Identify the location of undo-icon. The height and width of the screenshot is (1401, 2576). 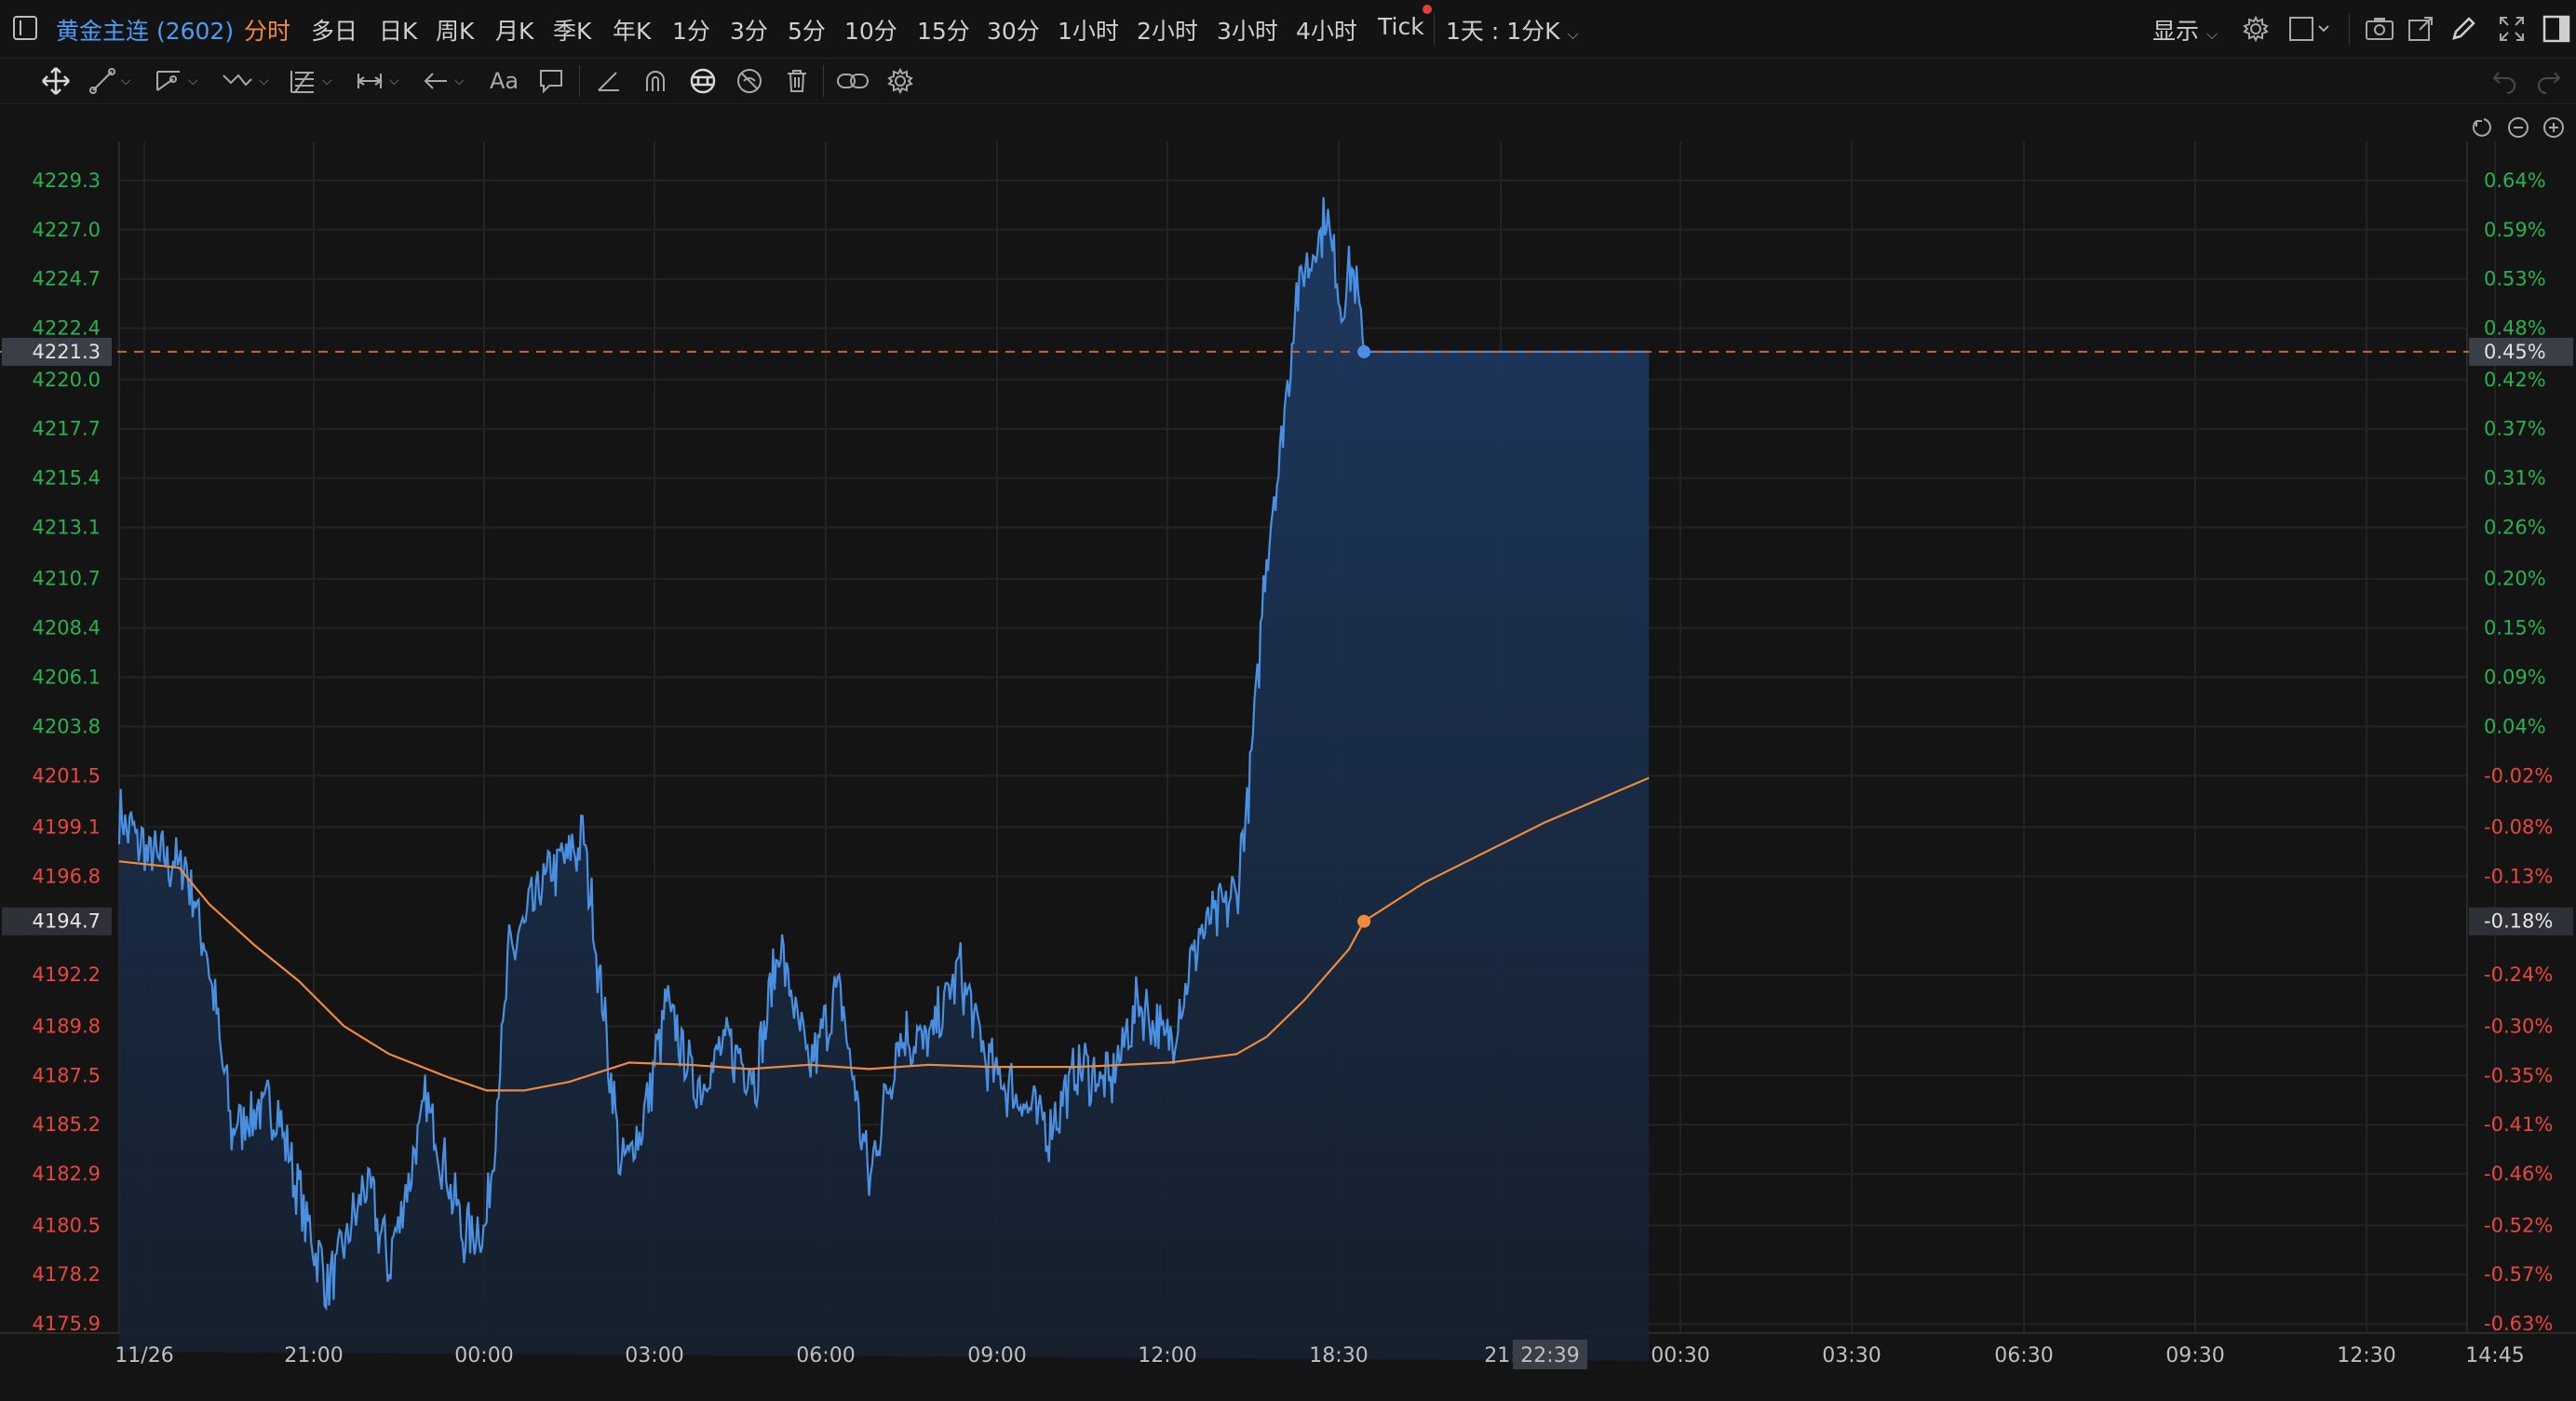
(2504, 81).